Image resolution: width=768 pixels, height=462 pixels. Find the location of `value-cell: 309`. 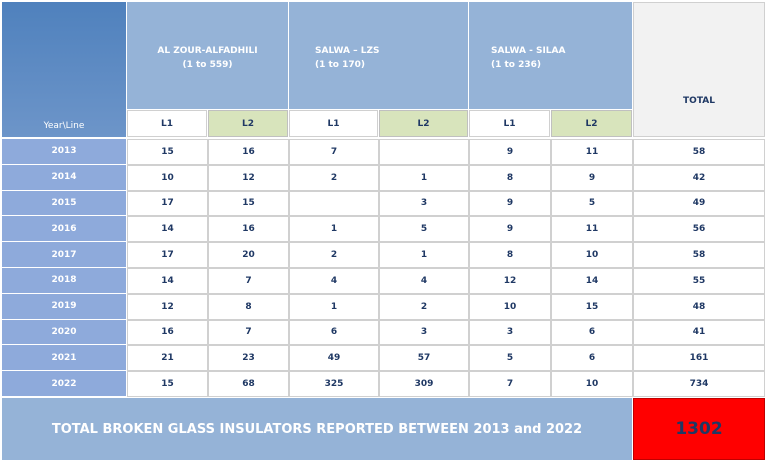

value-cell: 309 is located at coordinates (424, 384).